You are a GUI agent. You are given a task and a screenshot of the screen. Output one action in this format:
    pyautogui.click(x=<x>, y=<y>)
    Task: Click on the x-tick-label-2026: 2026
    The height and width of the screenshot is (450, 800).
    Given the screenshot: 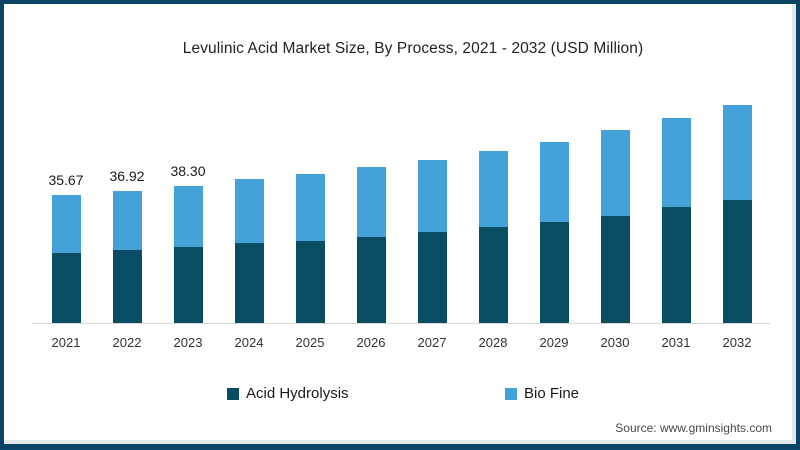 What is the action you would take?
    pyautogui.click(x=371, y=342)
    